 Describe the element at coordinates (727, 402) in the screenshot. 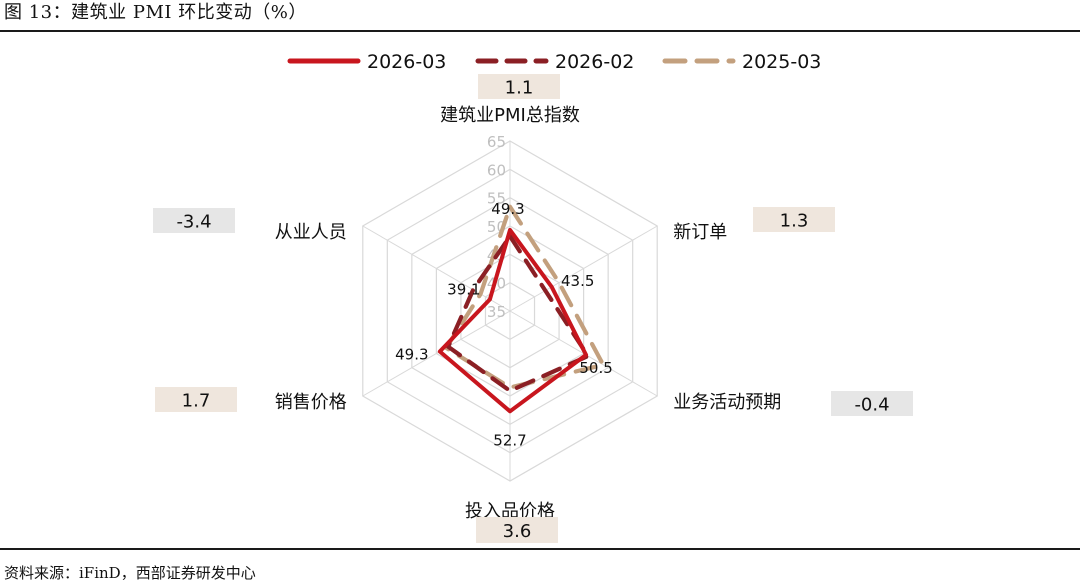

I see `axis-label: 业务活动预期` at that location.